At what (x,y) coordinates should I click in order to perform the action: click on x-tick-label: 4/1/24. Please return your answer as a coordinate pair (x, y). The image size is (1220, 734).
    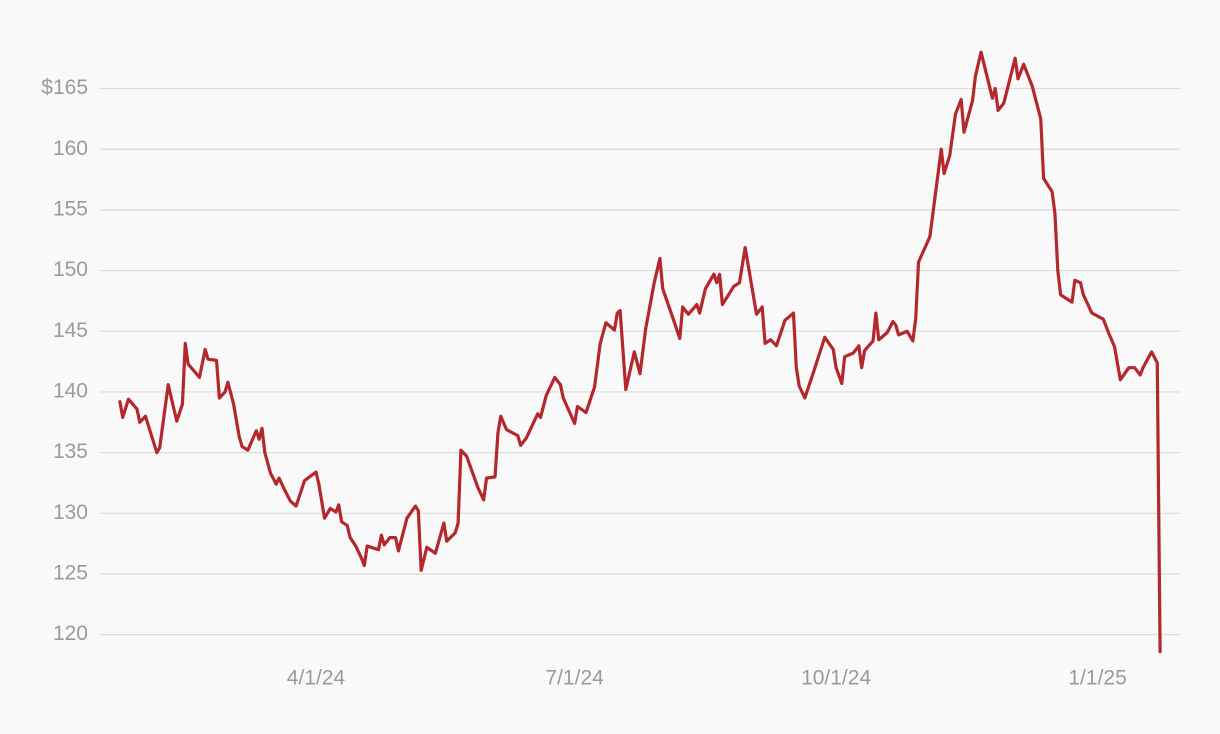
    Looking at the image, I should click on (316, 678).